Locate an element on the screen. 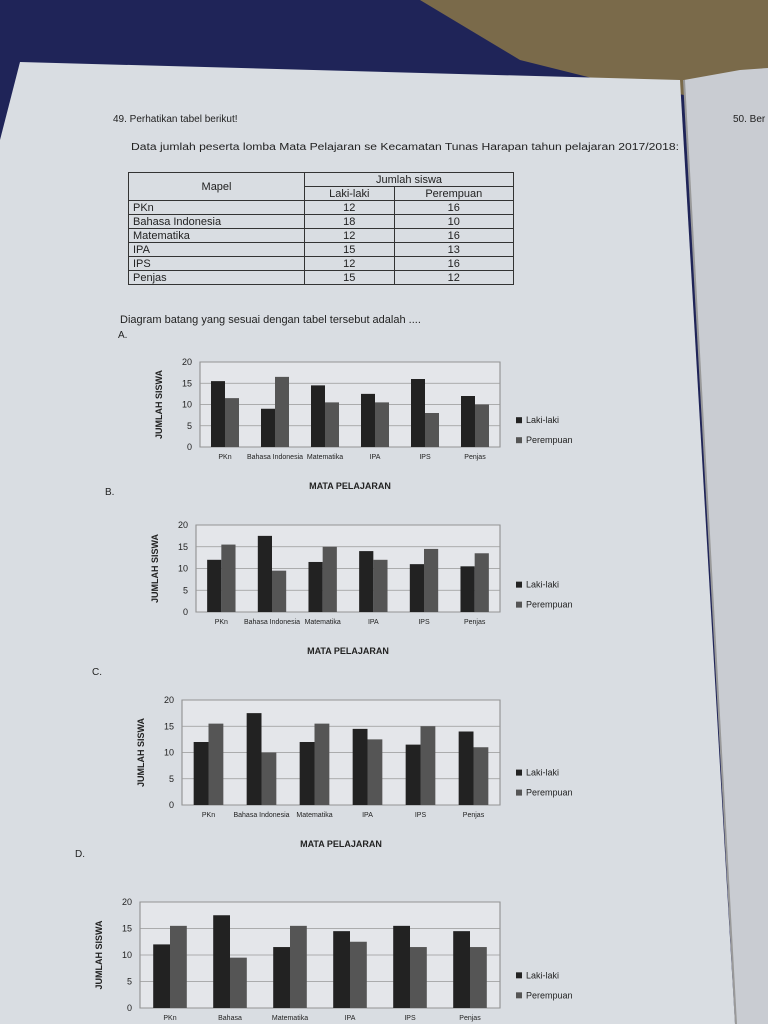 The width and height of the screenshot is (768, 1024). table-row: IPA 15 13 is located at coordinates (321, 249).